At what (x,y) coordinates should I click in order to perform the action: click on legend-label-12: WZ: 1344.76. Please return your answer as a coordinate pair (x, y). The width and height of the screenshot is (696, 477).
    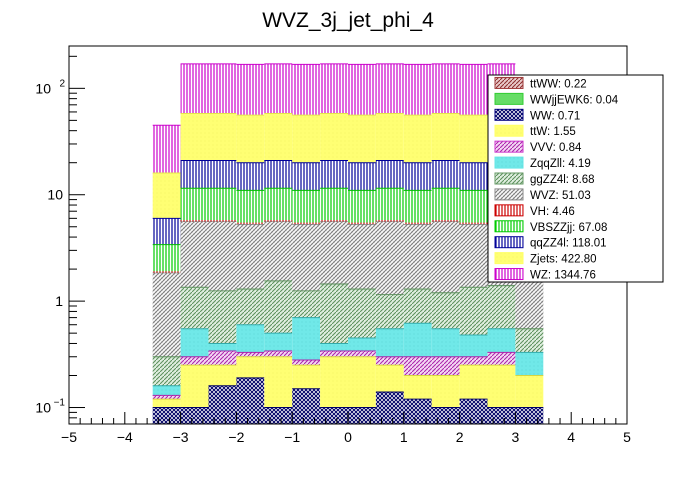
    Looking at the image, I should click on (563, 276).